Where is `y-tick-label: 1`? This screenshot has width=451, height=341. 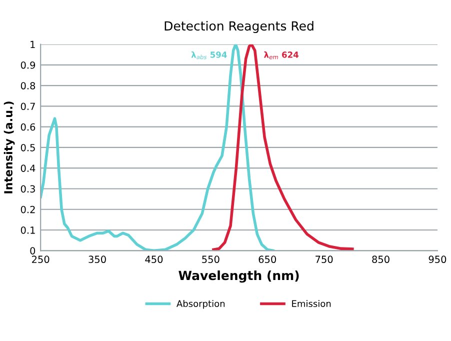
y-tick-label: 1 is located at coordinates (32, 44).